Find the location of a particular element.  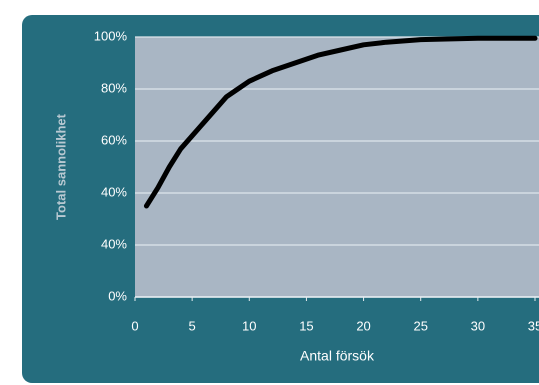

x-tick-label: 15 is located at coordinates (306, 325).